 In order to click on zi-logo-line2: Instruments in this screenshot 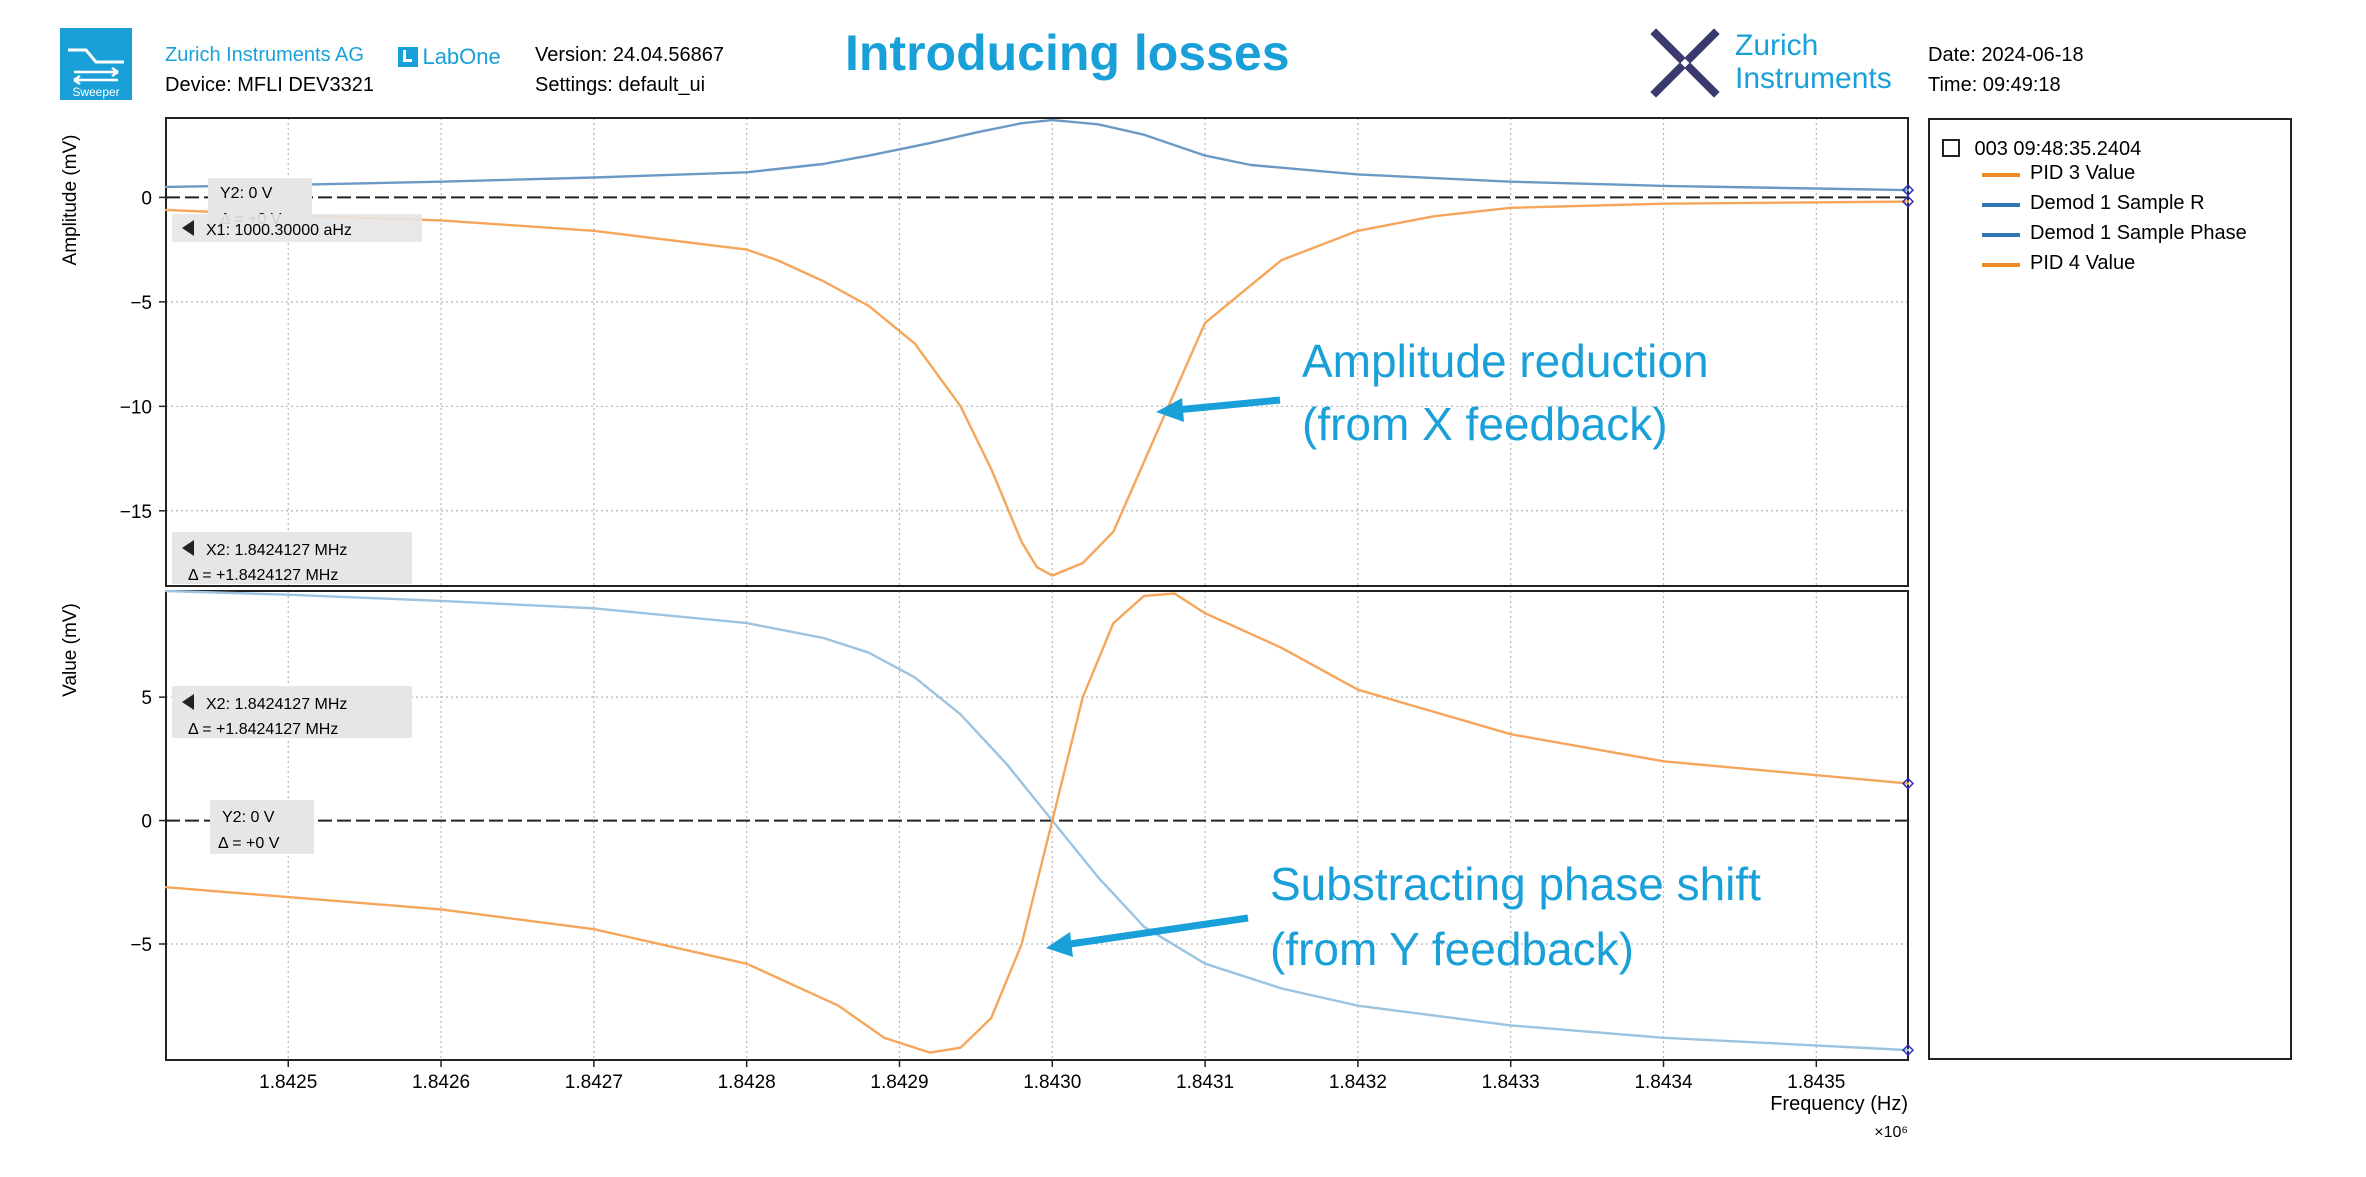, I will do `click(1813, 78)`.